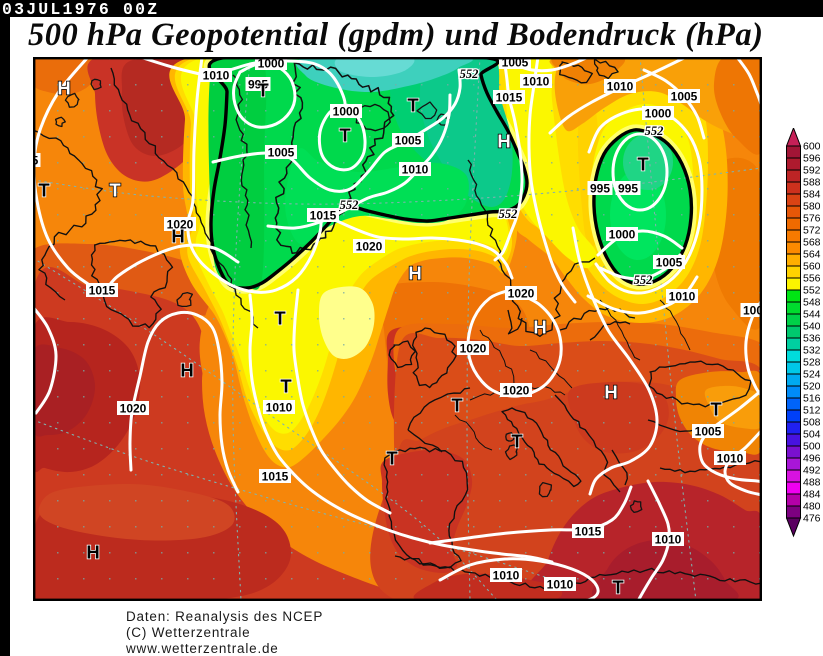 The width and height of the screenshot is (823, 656). I want to click on svg-text: 512, so click(812, 411).